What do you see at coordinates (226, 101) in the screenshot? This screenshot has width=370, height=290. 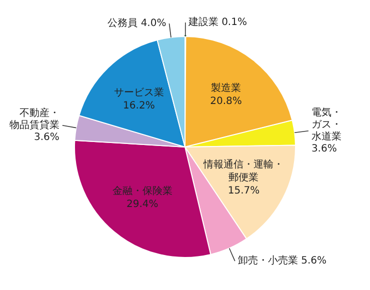 I see `data-label: 20.8%` at bounding box center [226, 101].